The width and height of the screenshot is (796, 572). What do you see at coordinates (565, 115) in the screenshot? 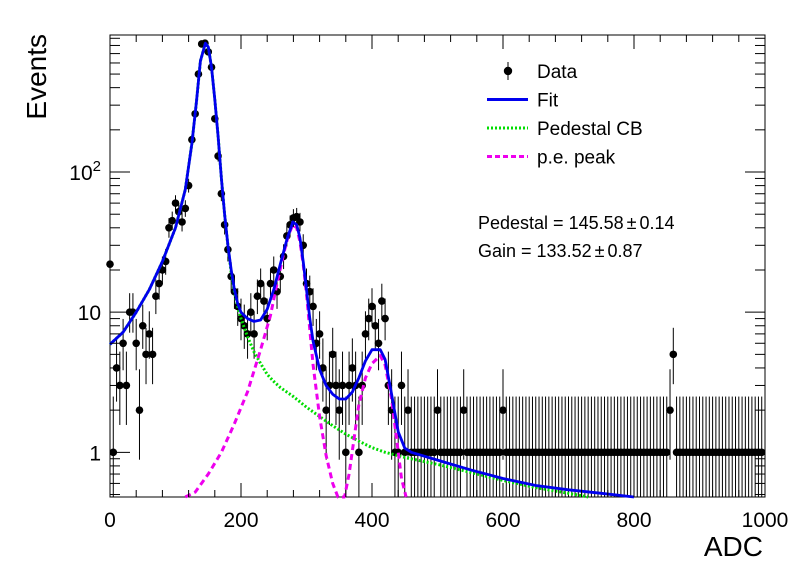
I see `legend: Data Fit Pedestal CB p.e. peak` at bounding box center [565, 115].